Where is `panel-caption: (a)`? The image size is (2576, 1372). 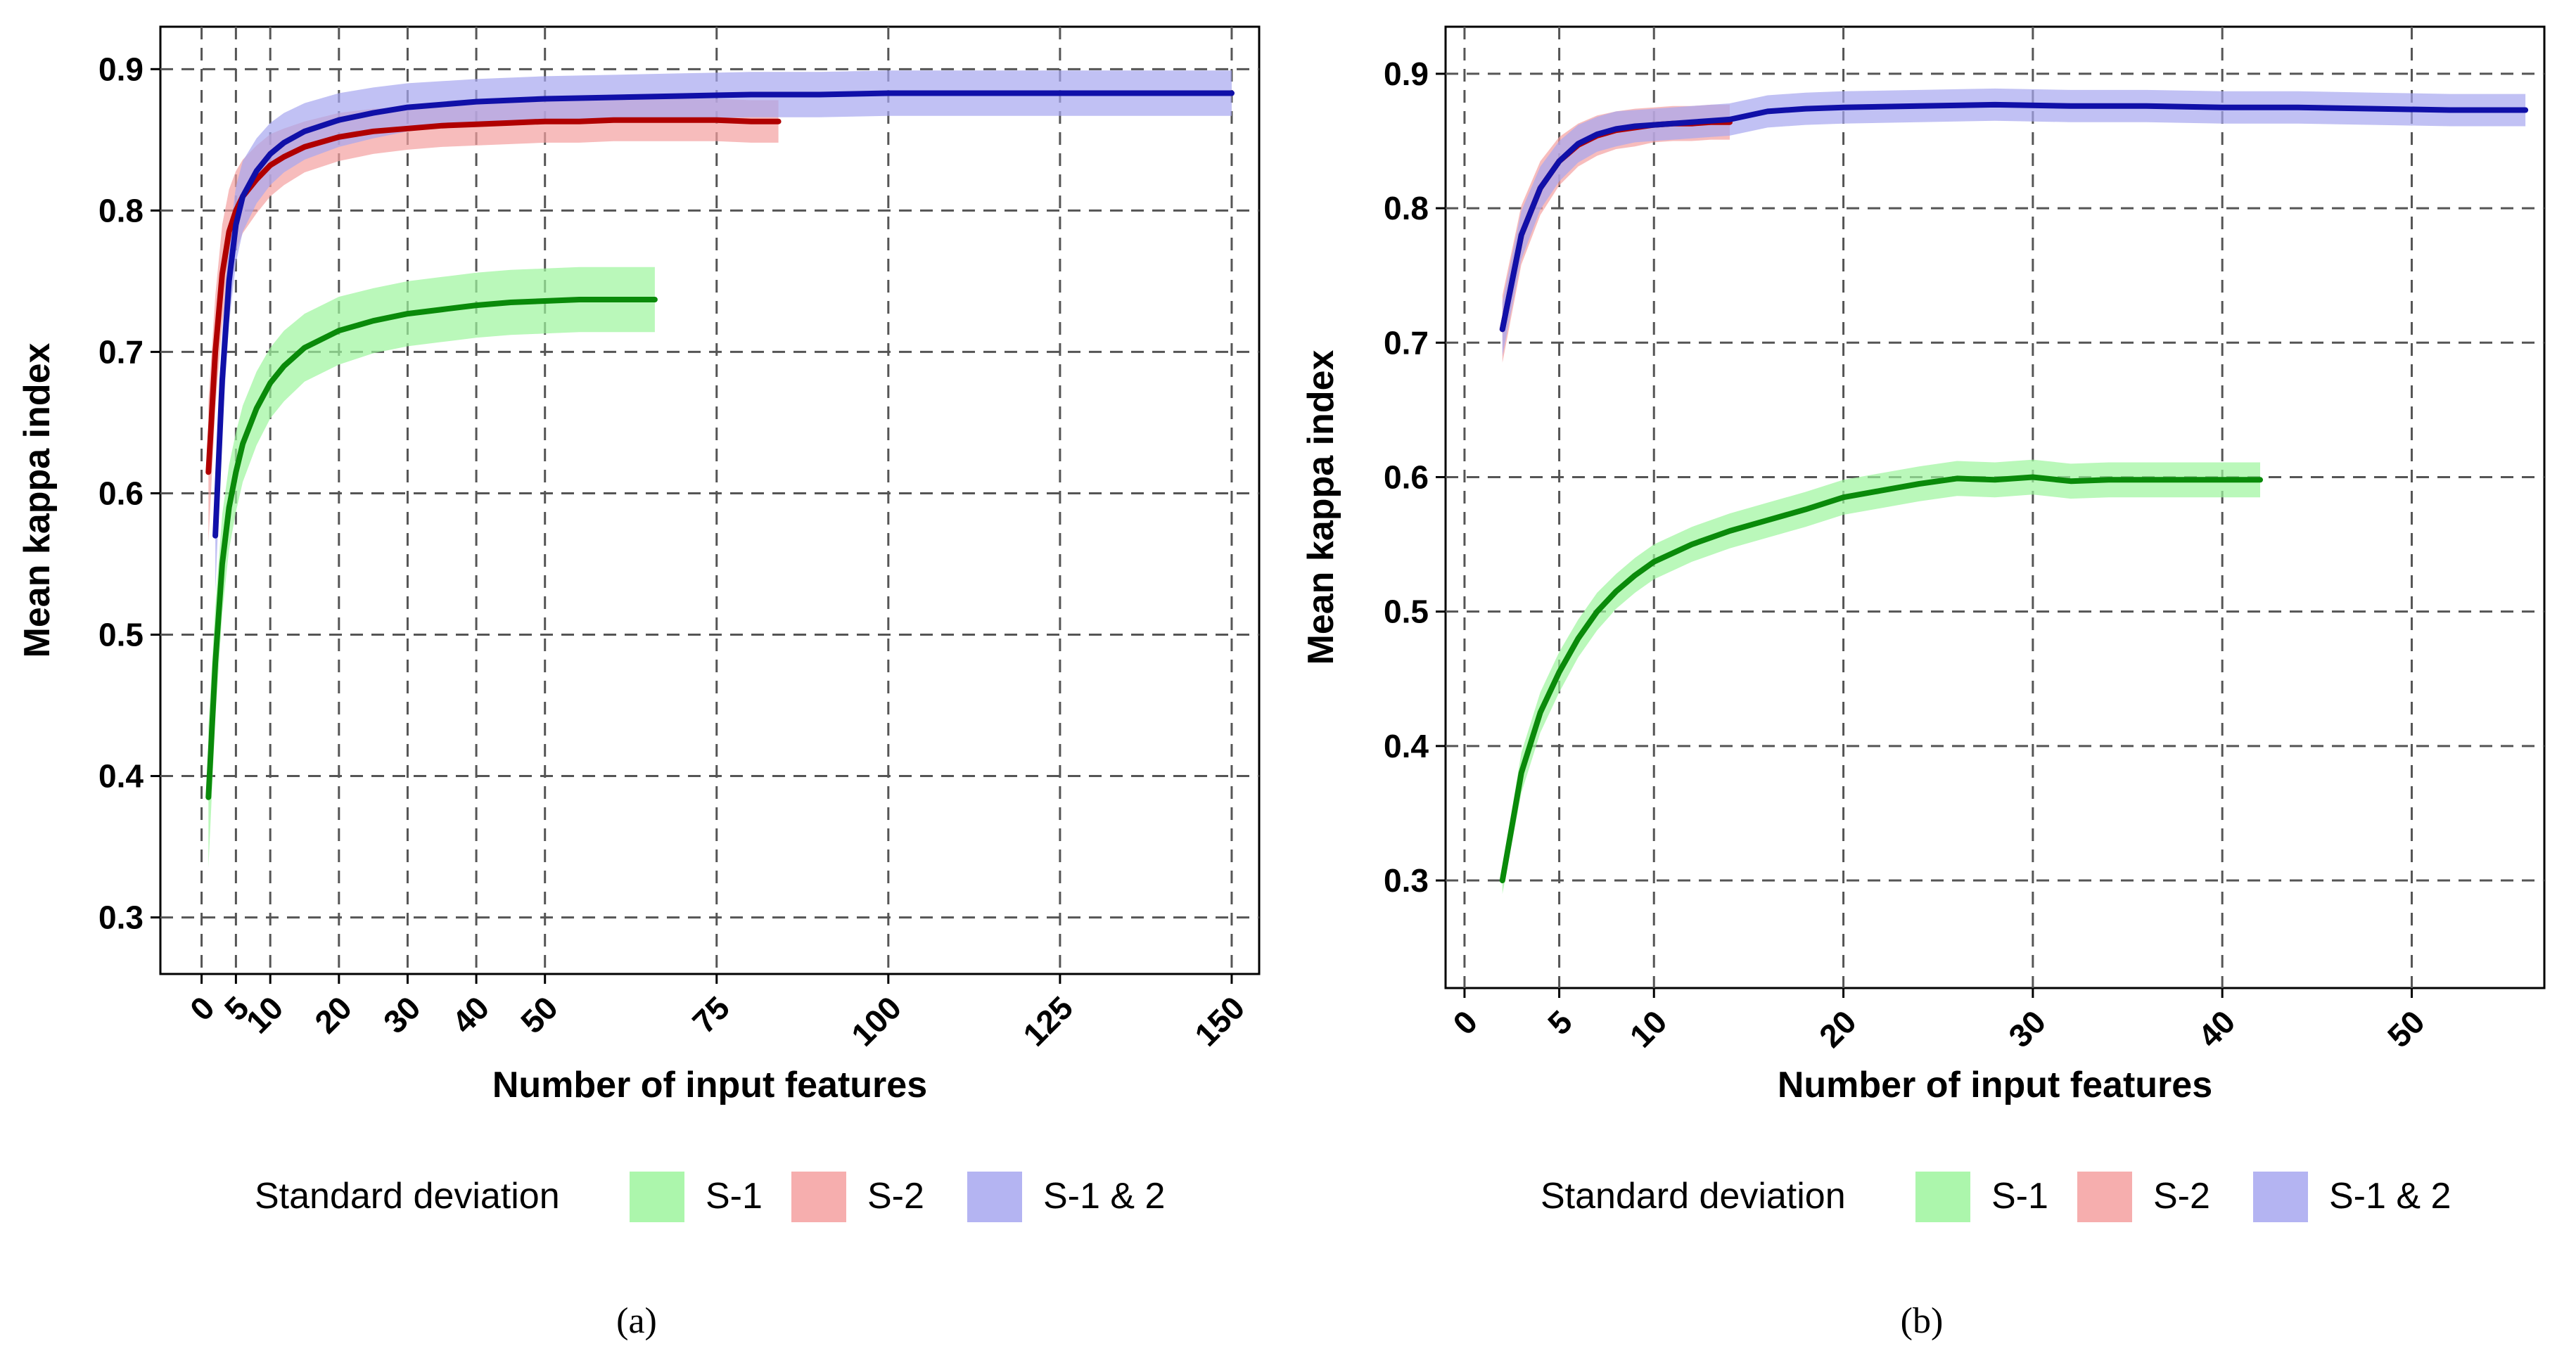 panel-caption: (a) is located at coordinates (636, 1321).